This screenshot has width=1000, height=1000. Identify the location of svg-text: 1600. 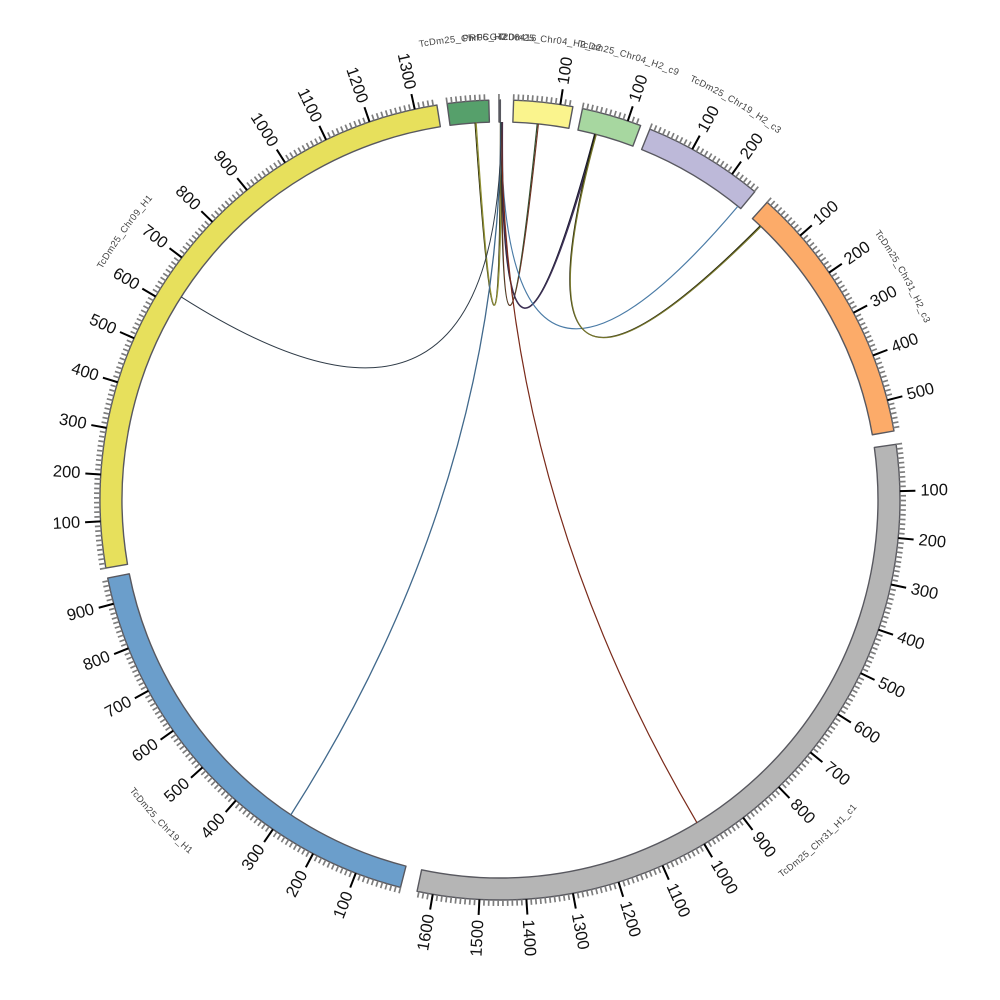
(426, 932).